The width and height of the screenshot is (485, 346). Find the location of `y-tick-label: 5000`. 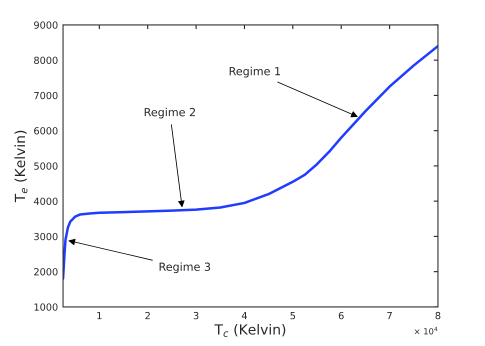

y-tick-label: 5000 is located at coordinates (46, 166).